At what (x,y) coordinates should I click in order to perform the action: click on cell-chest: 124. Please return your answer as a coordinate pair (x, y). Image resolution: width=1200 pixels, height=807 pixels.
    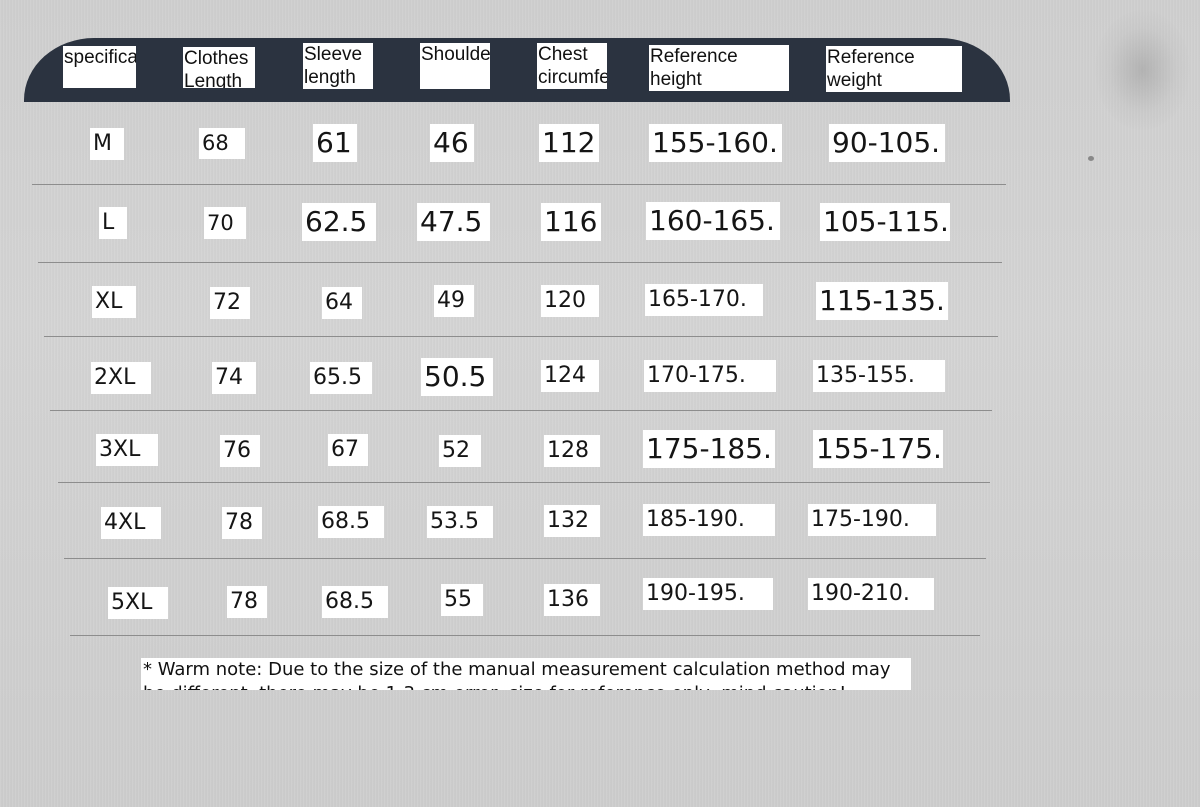
    Looking at the image, I should click on (570, 376).